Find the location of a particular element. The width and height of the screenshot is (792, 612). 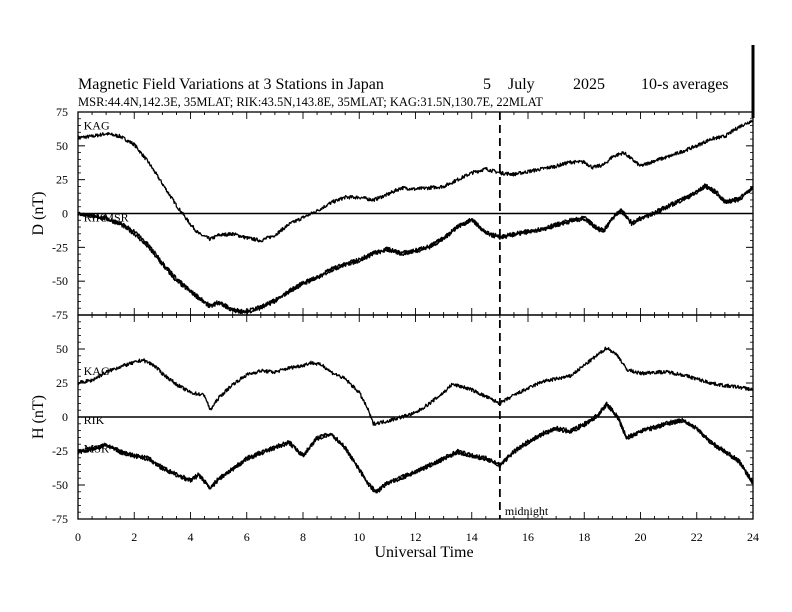

chart-averaging: 10-s averages is located at coordinates (685, 84).